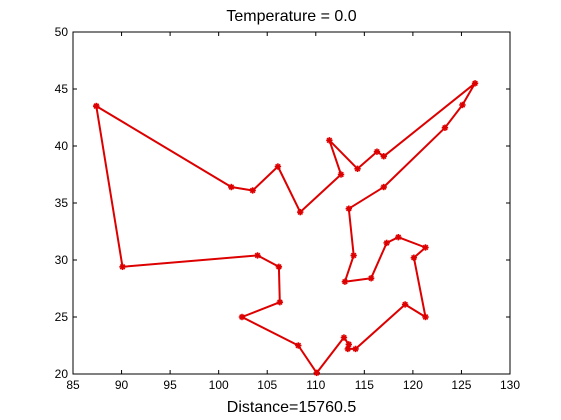  What do you see at coordinates (62, 260) in the screenshot?
I see `y-tick-label: 30` at bounding box center [62, 260].